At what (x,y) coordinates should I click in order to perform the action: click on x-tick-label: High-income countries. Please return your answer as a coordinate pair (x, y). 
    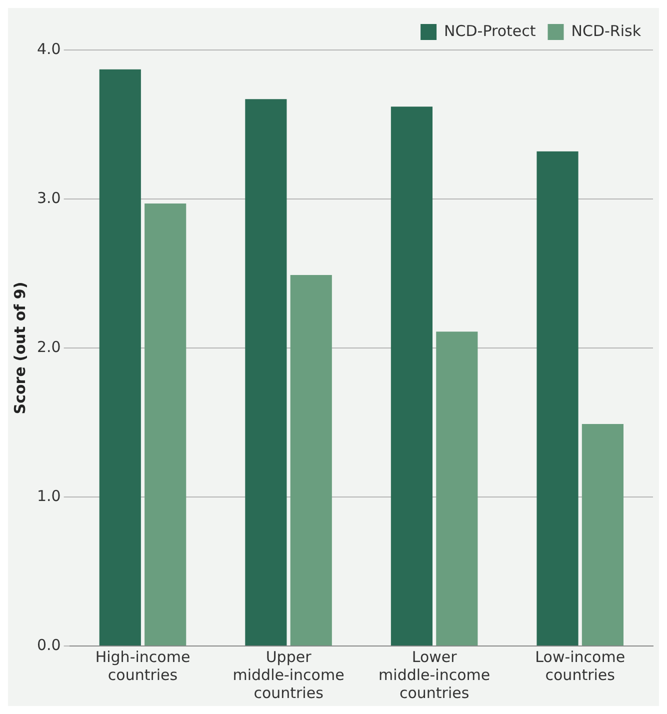
    Looking at the image, I should click on (142, 666).